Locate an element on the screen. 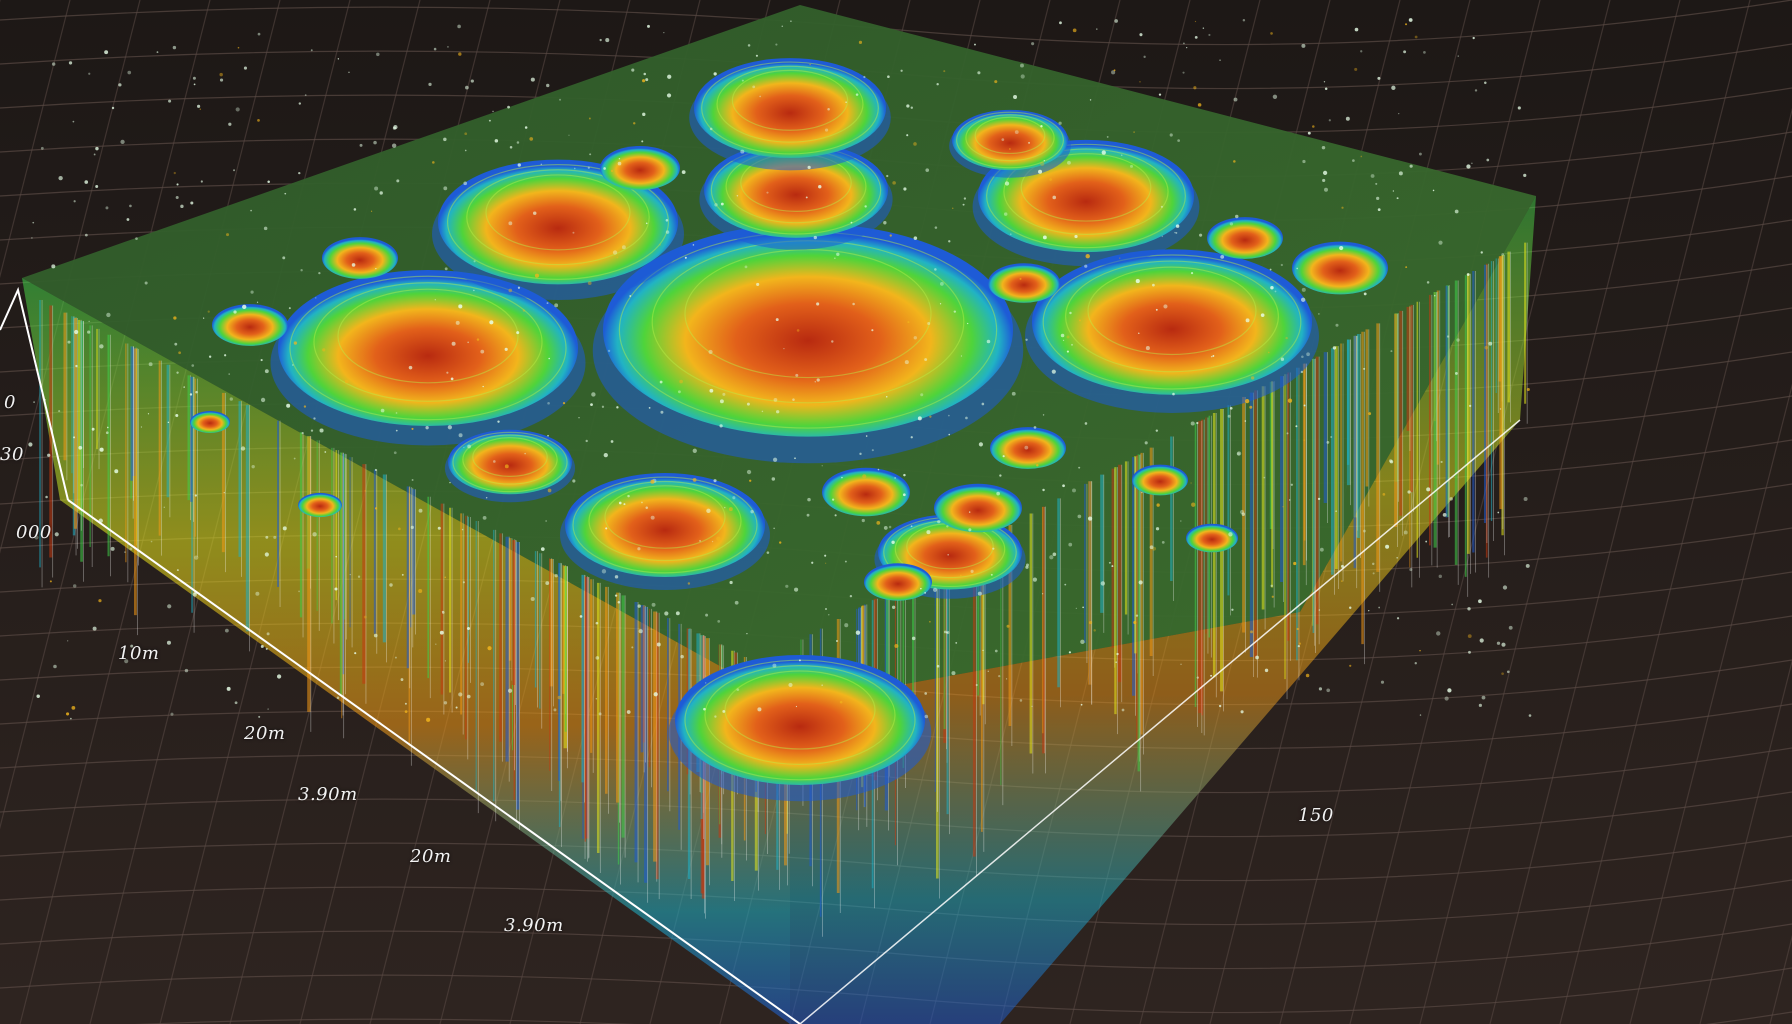 This screenshot has height=1024, width=1792. crater-5-ring is located at coordinates (1086, 187).